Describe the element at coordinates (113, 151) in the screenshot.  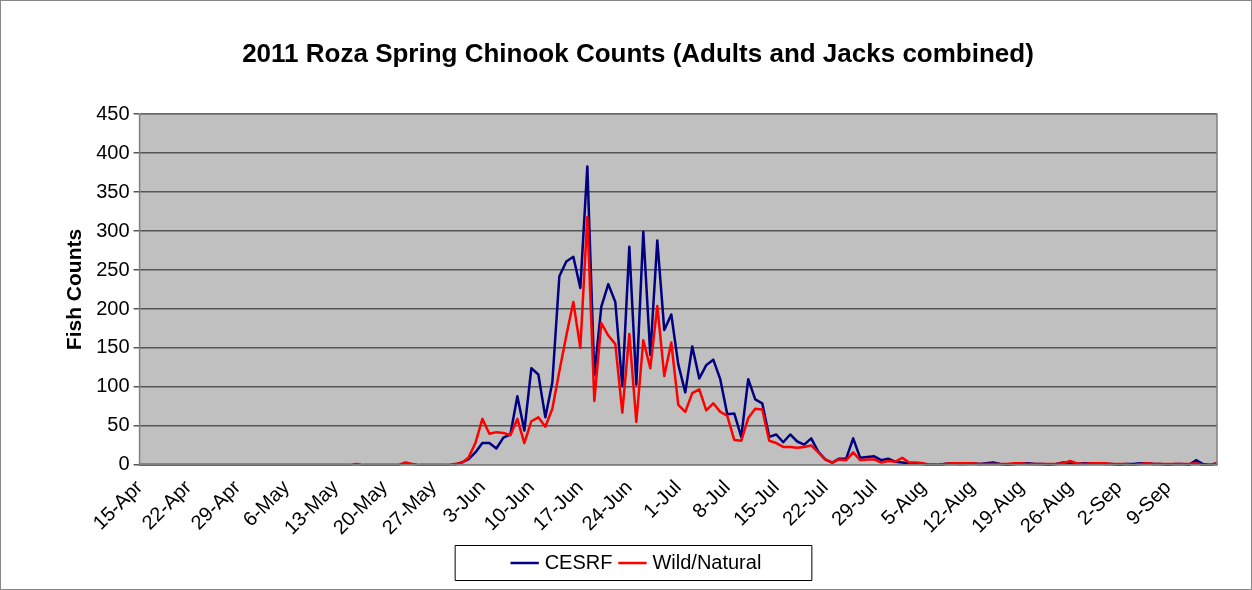
I see `y-tick-label: 400` at that location.